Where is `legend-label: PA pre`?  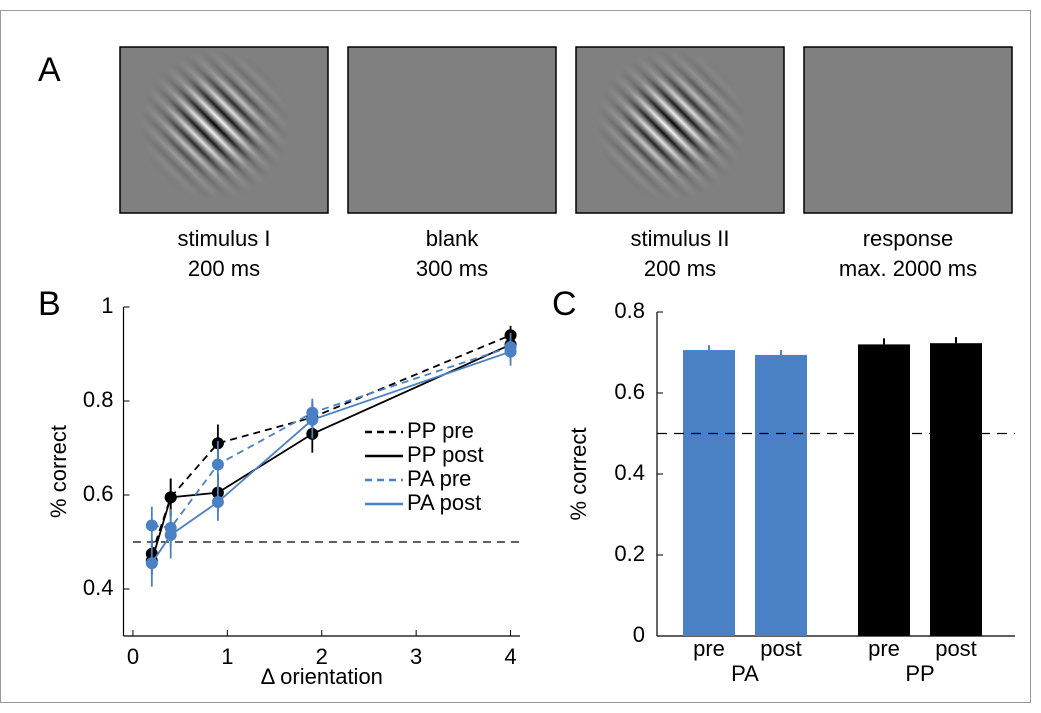 legend-label: PA pre is located at coordinates (439, 478).